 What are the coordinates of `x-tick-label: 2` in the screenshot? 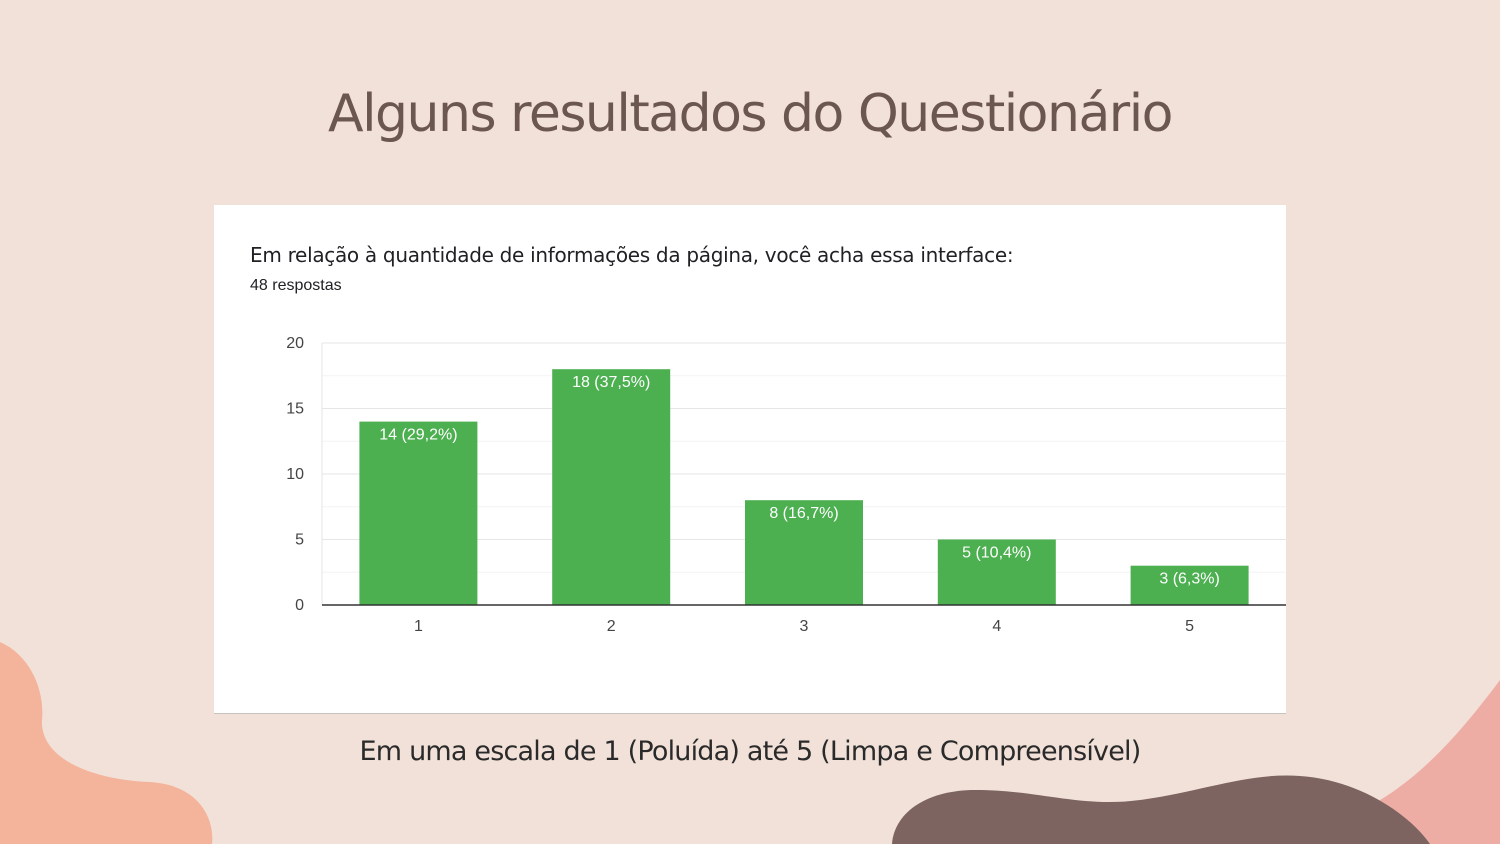 It's located at (611, 626).